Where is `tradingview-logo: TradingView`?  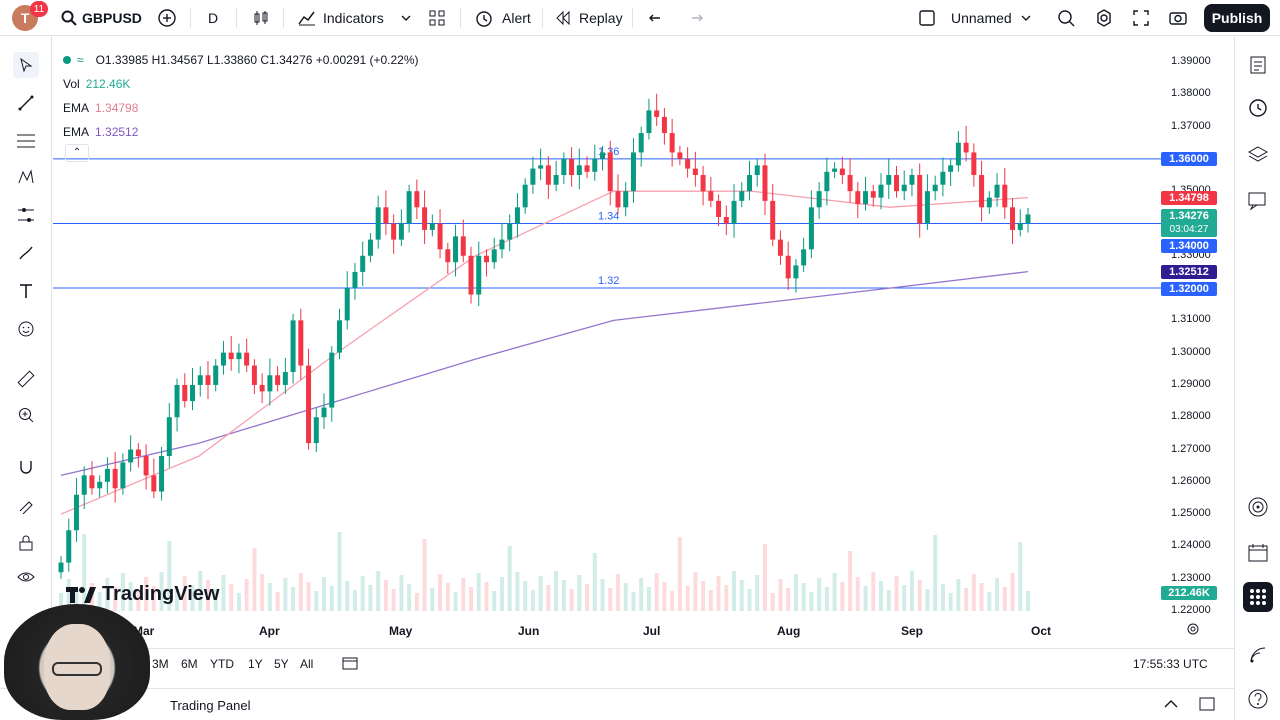 tradingview-logo: TradingView is located at coordinates (142, 594).